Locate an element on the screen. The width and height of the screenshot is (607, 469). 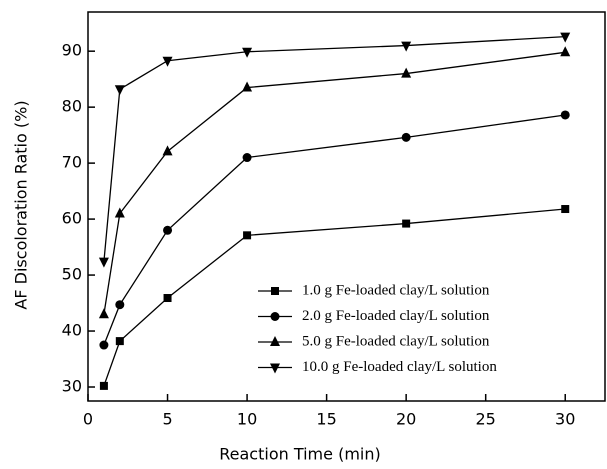
x-tick-label: 20 is located at coordinates (406, 419).